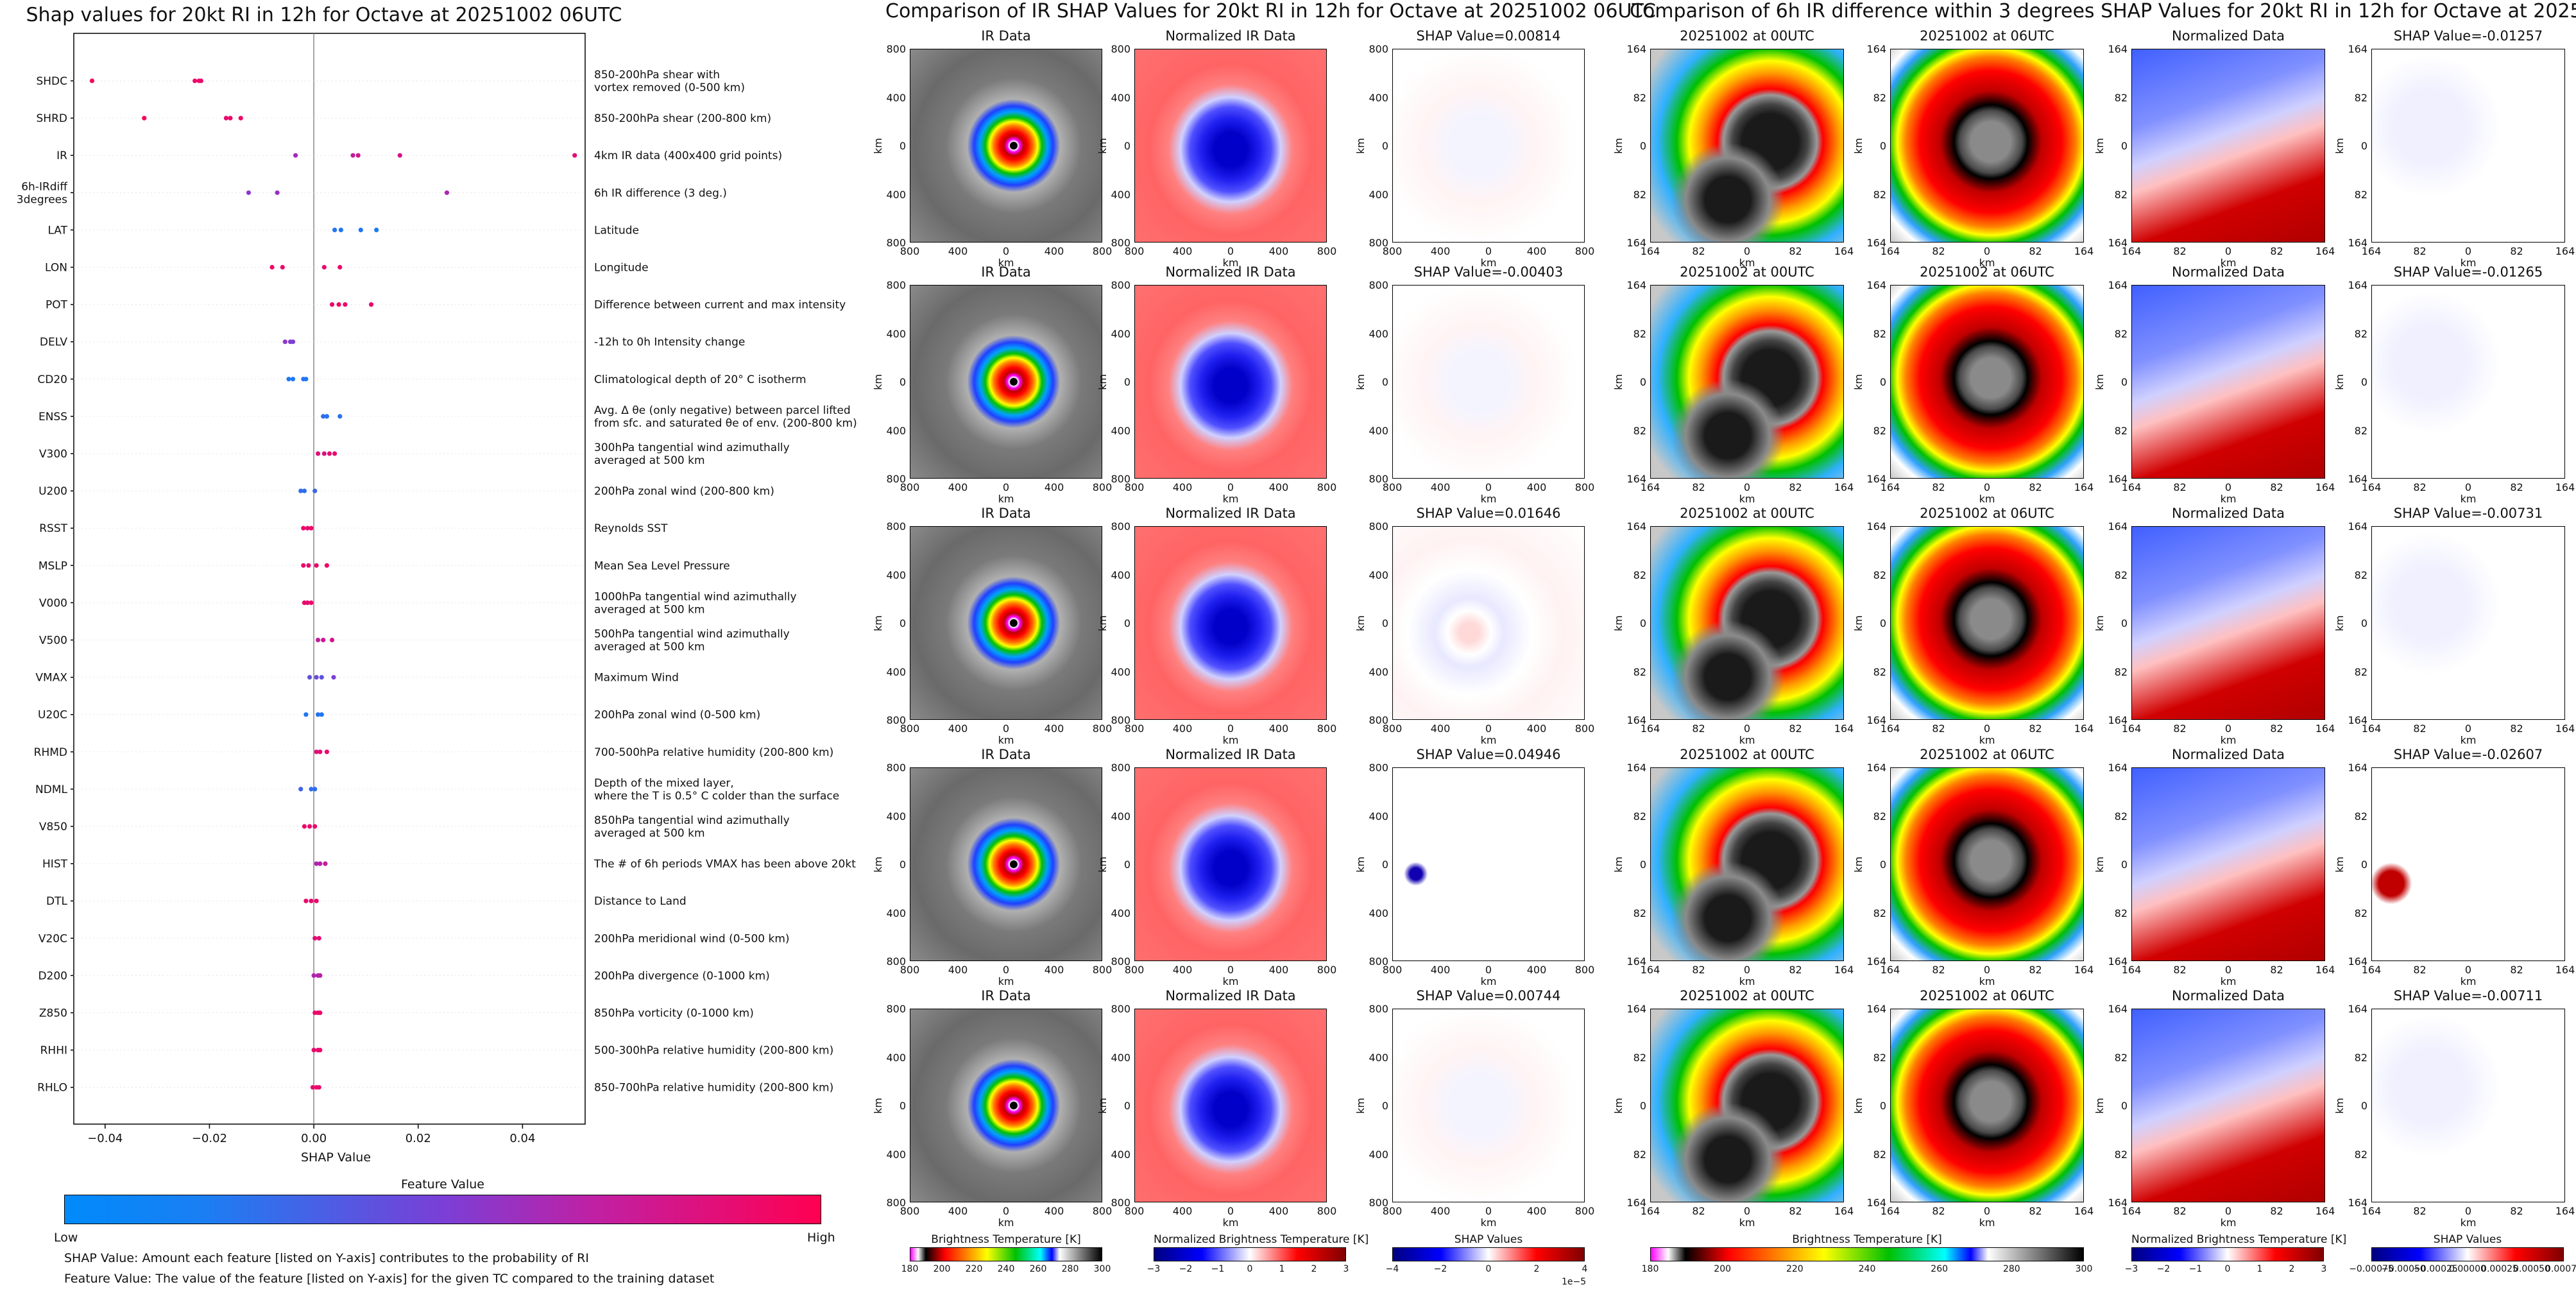  What do you see at coordinates (1230, 272) in the screenshot?
I see `panel-title: Normalized IR Data` at bounding box center [1230, 272].